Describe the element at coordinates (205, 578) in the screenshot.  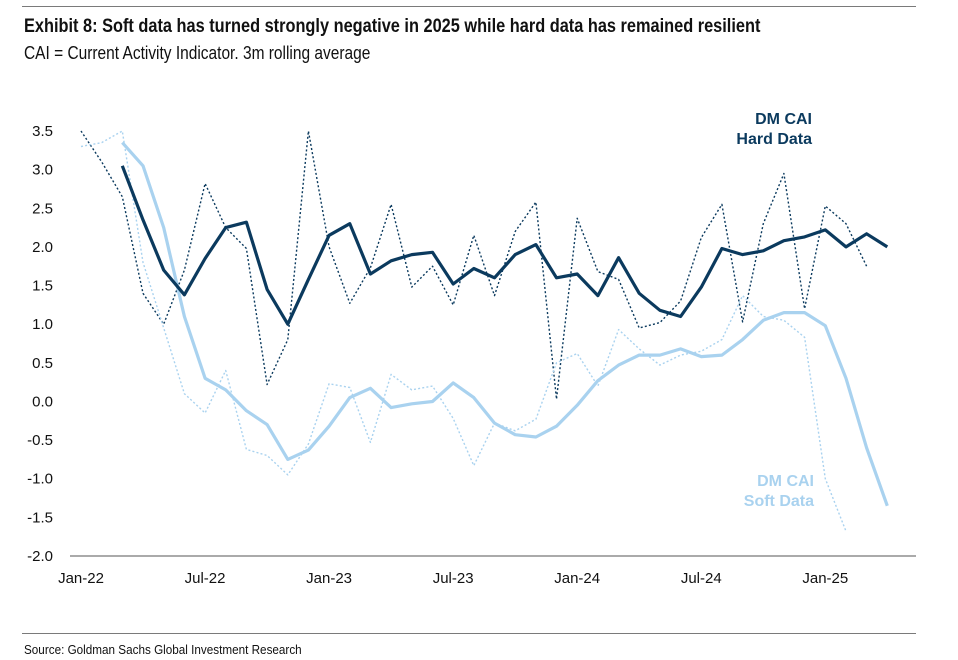
I see `x-tick-label: Jul-22` at that location.